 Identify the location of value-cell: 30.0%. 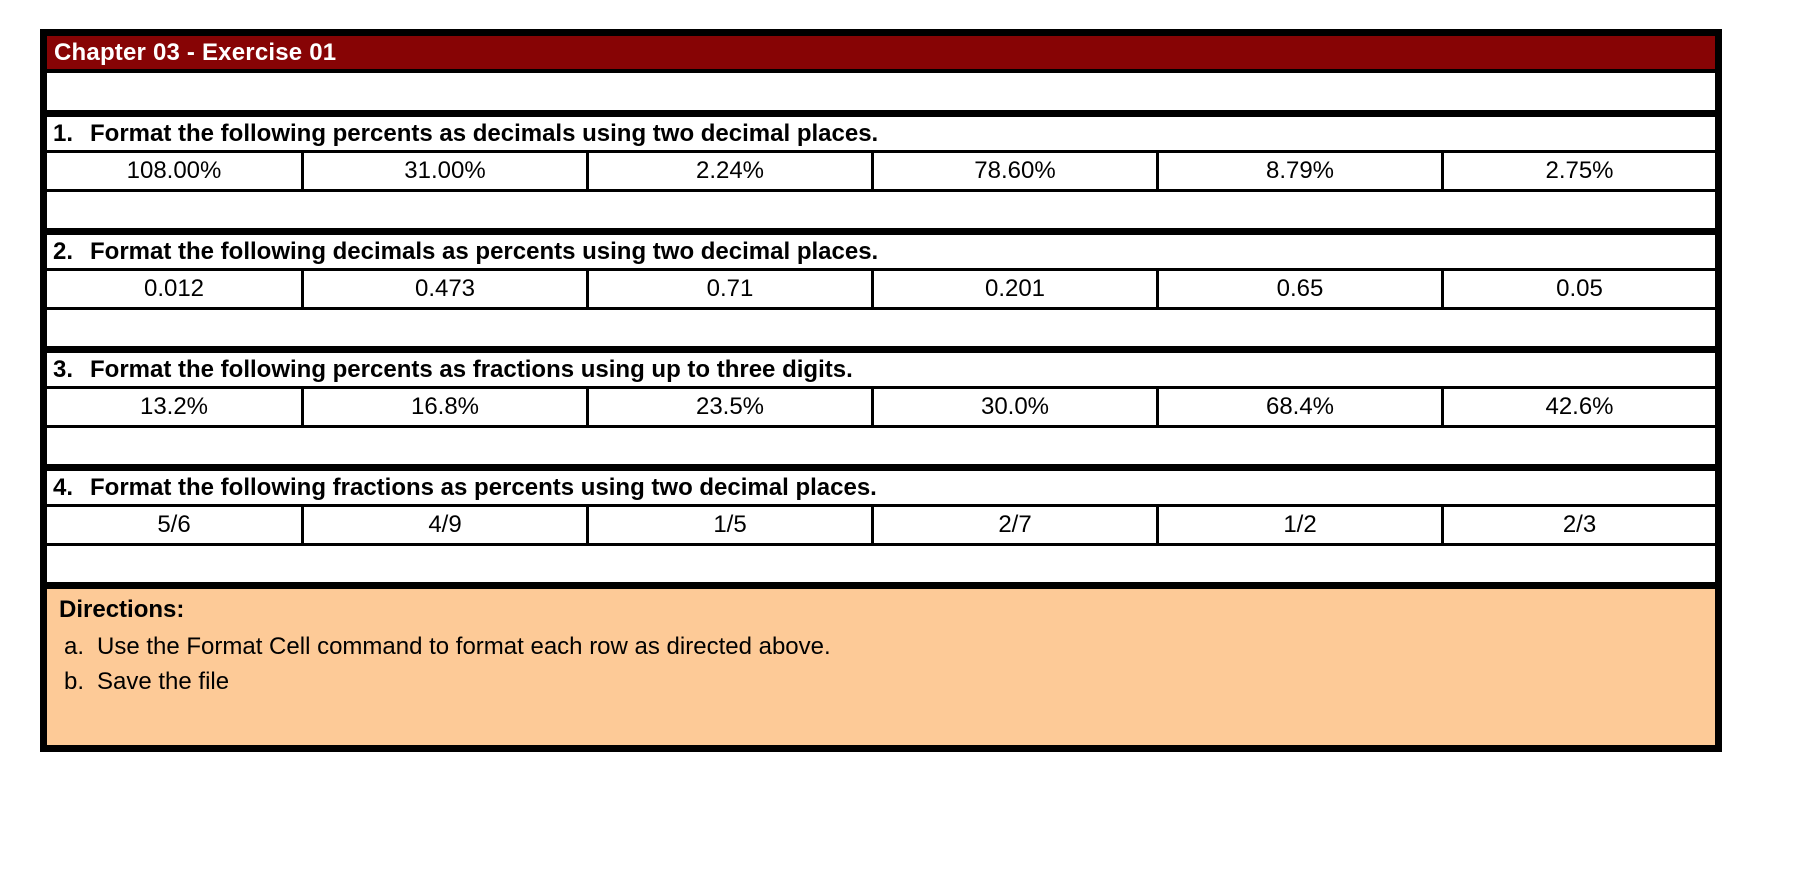
(1016, 407).